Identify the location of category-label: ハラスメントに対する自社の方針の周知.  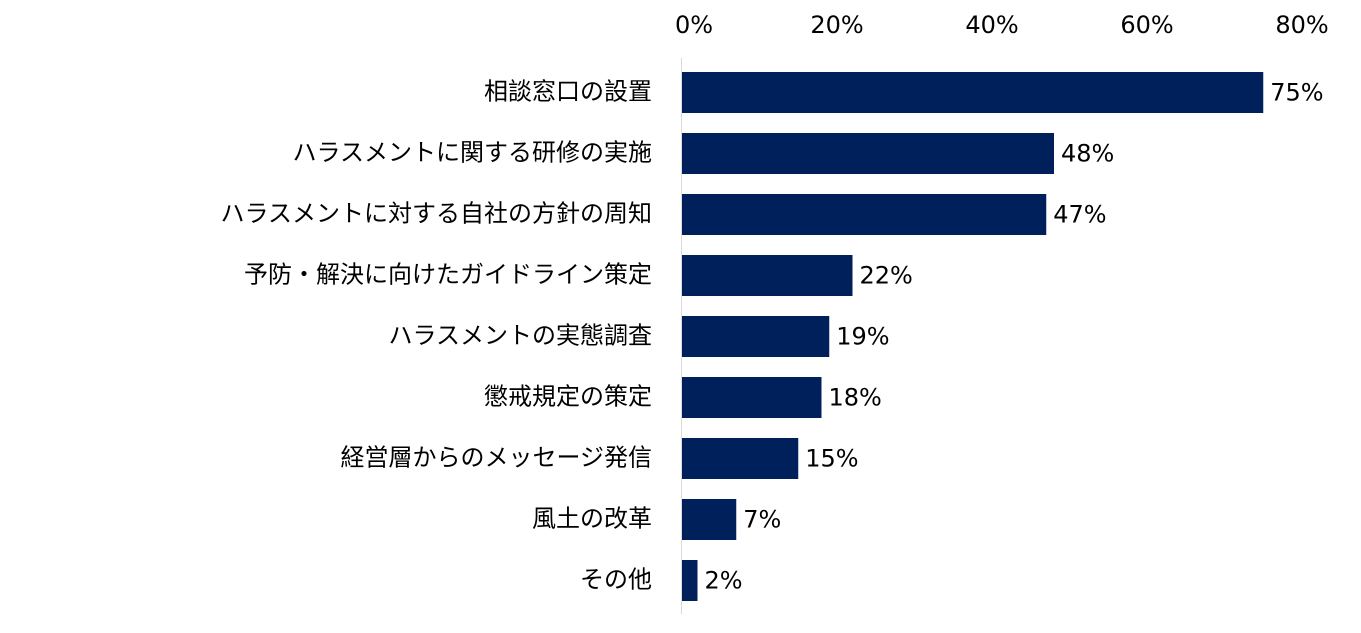
(436, 214).